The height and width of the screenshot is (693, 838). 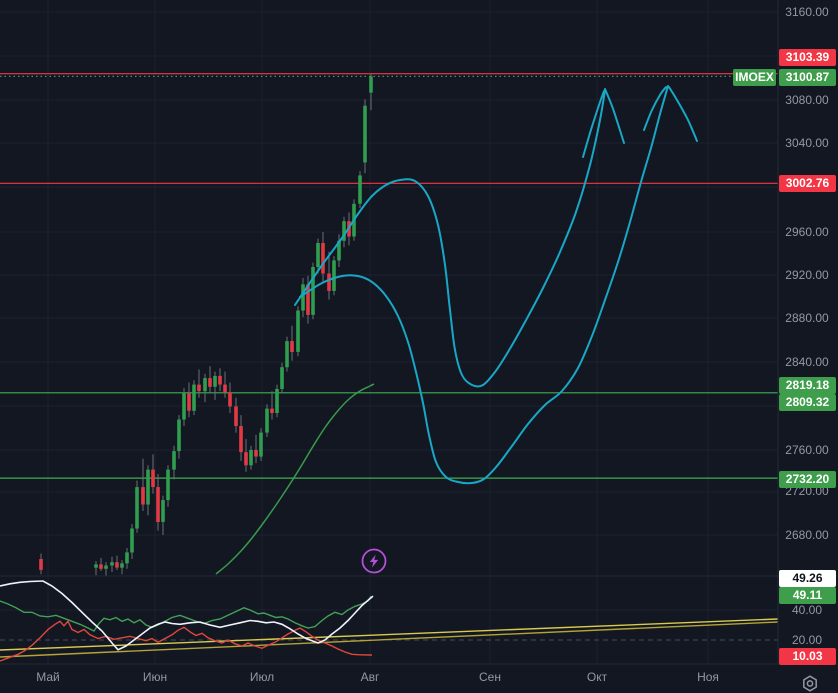 I want to click on trendline-yellow-lower, so click(x=389, y=639).